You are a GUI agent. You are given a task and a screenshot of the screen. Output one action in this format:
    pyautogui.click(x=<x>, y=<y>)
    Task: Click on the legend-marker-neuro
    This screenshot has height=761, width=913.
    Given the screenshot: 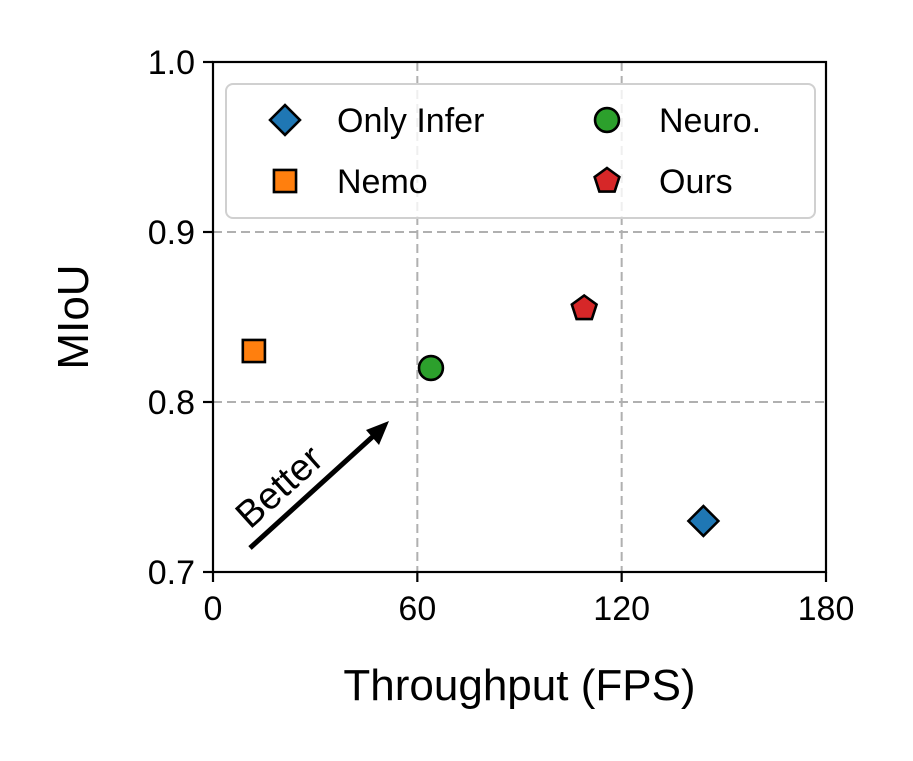 What is the action you would take?
    pyautogui.click(x=607, y=120)
    